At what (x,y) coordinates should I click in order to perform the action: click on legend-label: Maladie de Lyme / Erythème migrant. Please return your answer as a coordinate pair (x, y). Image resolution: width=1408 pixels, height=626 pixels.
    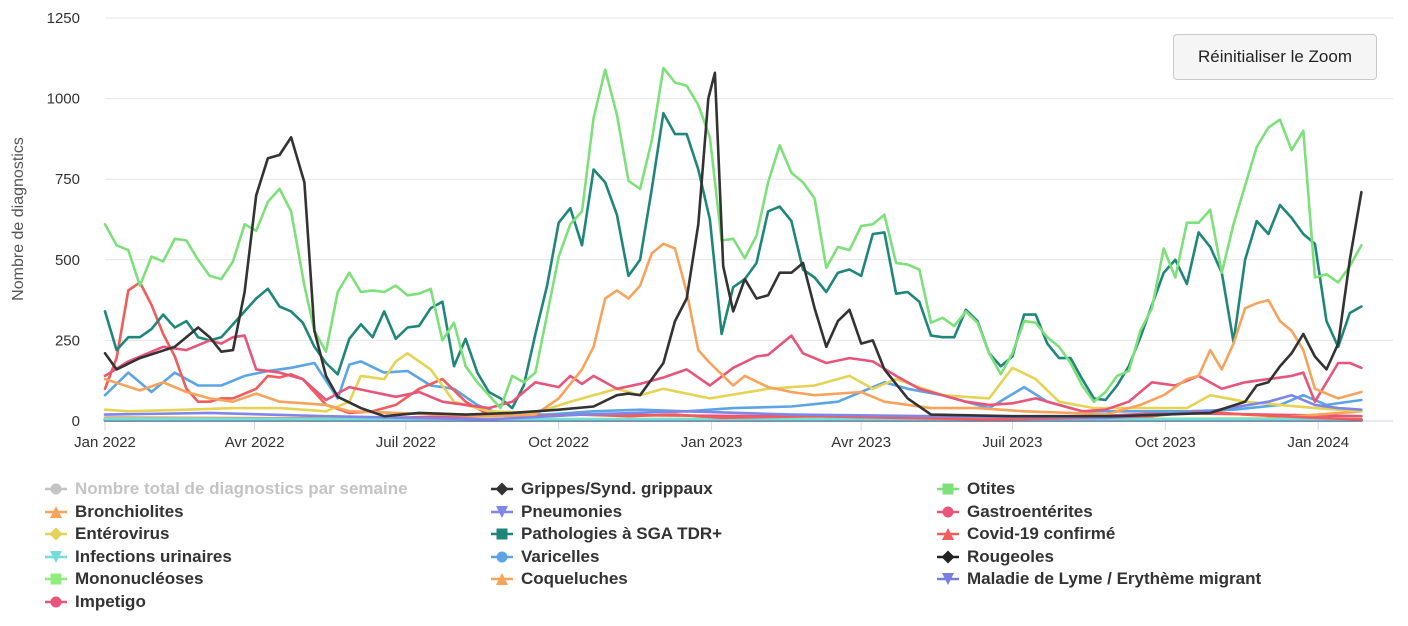
    Looking at the image, I should click on (1114, 579).